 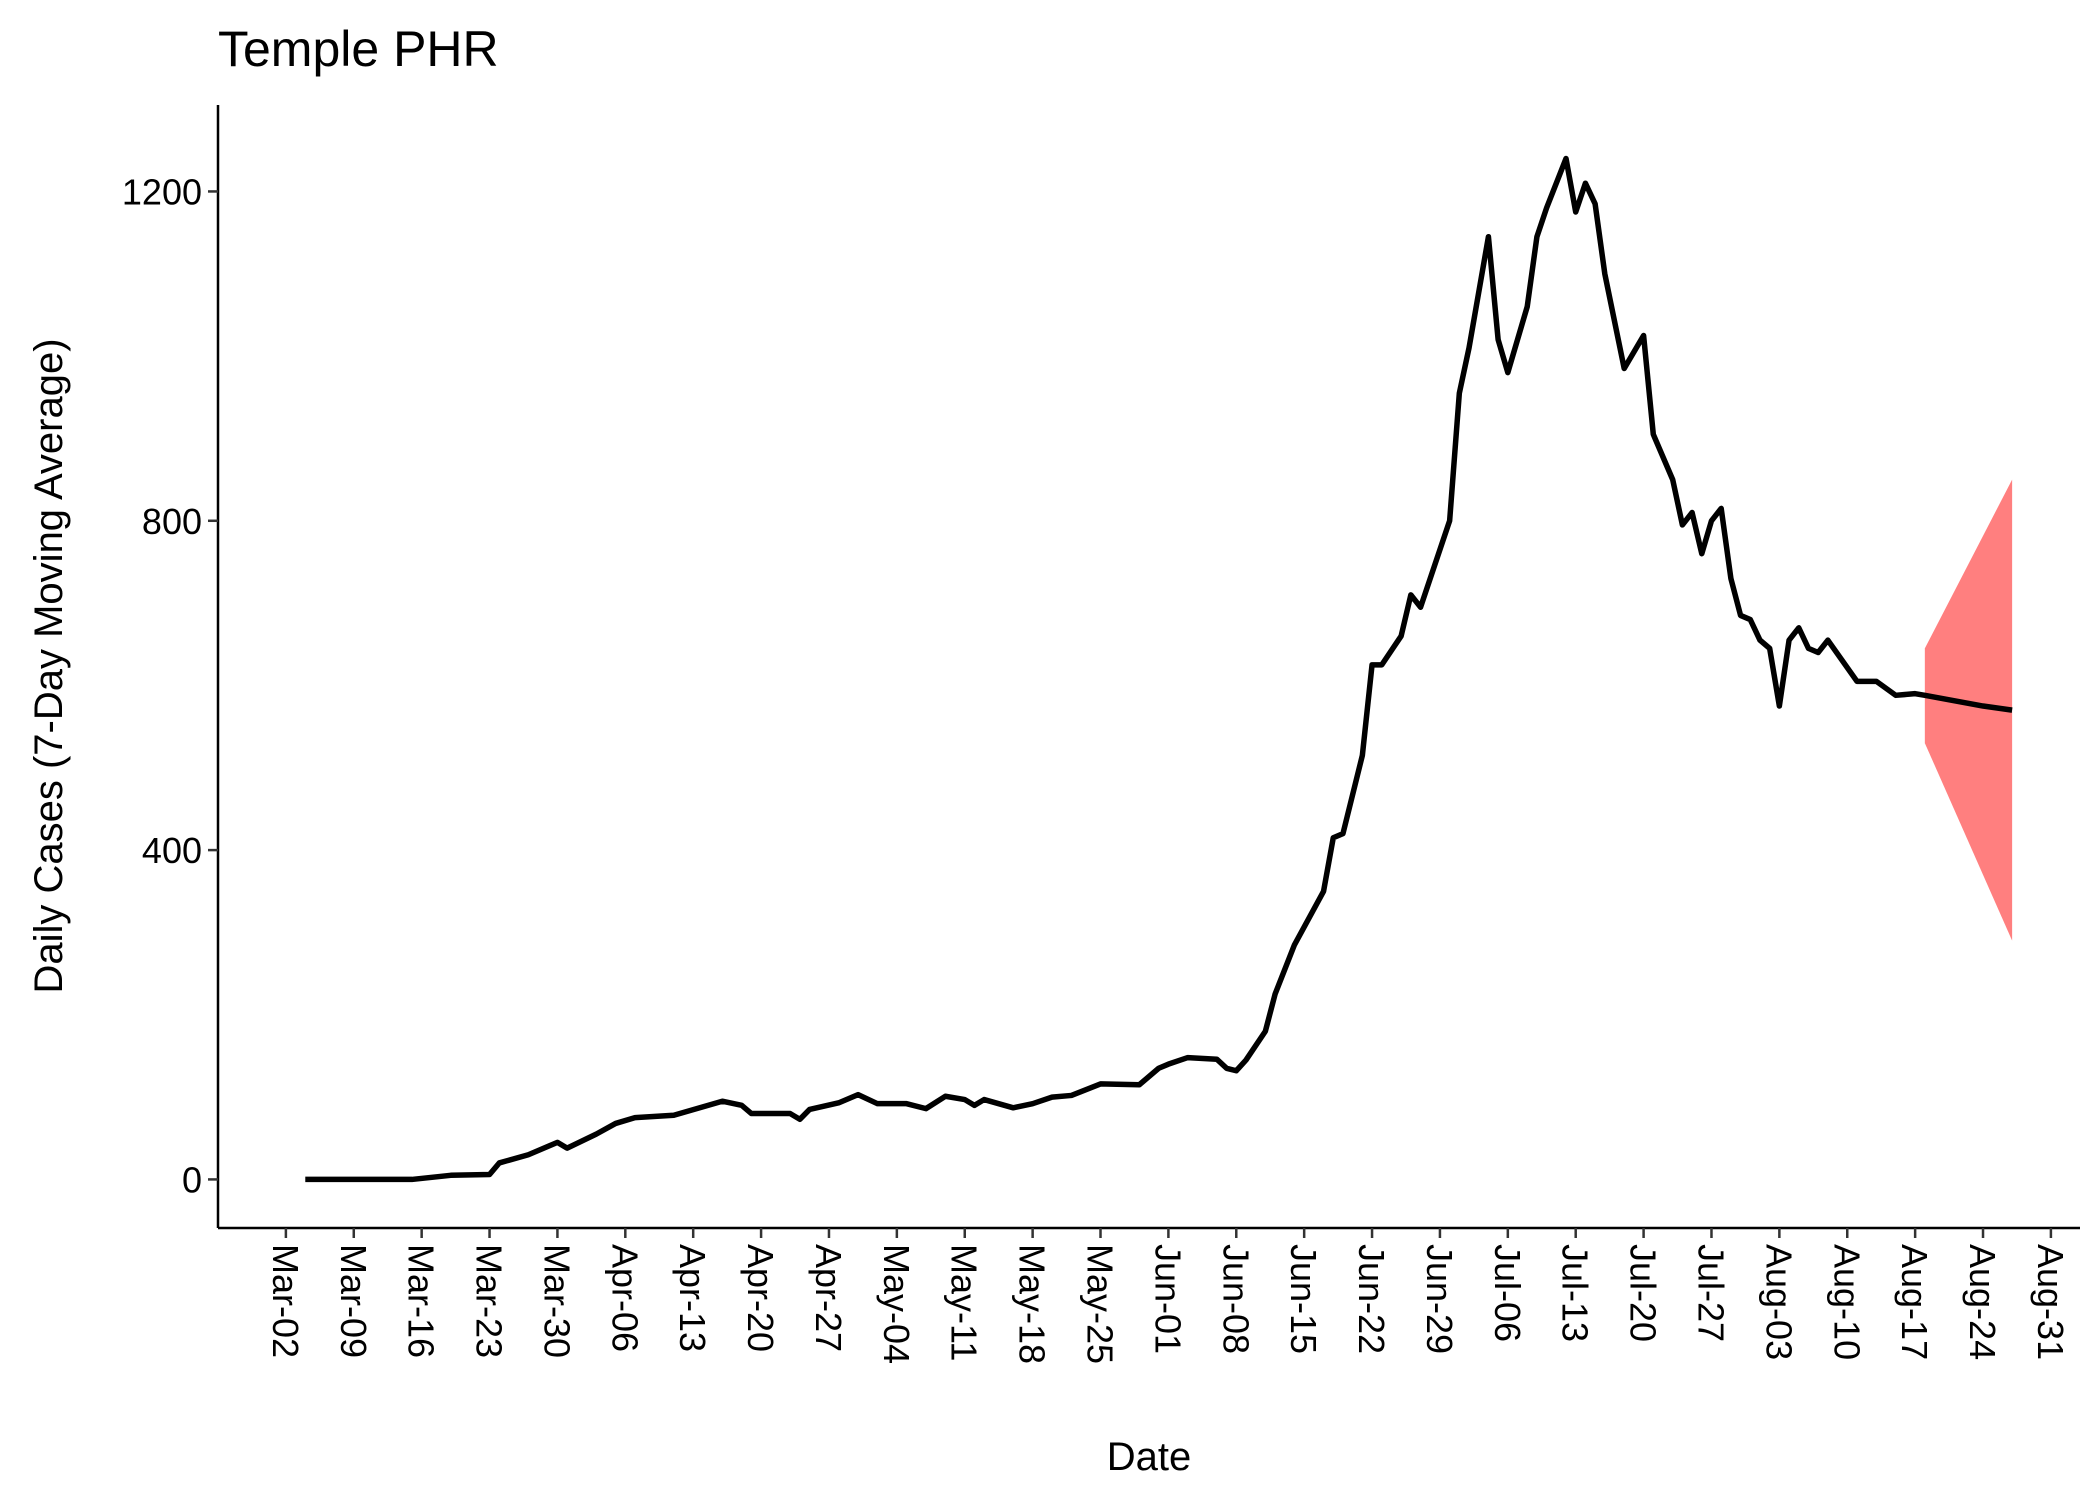 What do you see at coordinates (1149, 1457) in the screenshot?
I see `x-axis-title: Date` at bounding box center [1149, 1457].